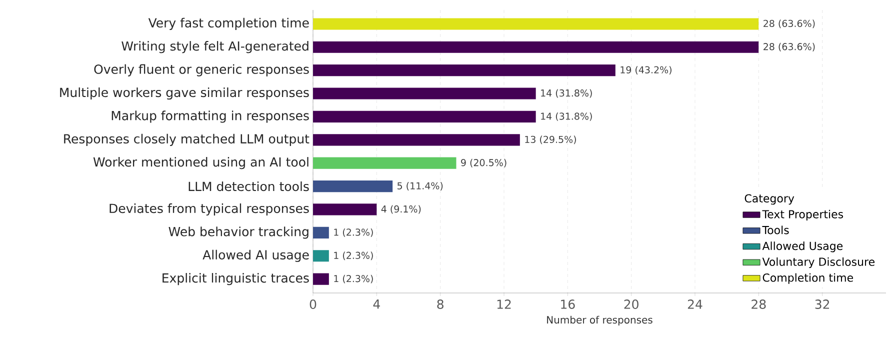 The image size is (892, 345). What do you see at coordinates (807, 278) in the screenshot?
I see `legend-label: Completion time` at bounding box center [807, 278].